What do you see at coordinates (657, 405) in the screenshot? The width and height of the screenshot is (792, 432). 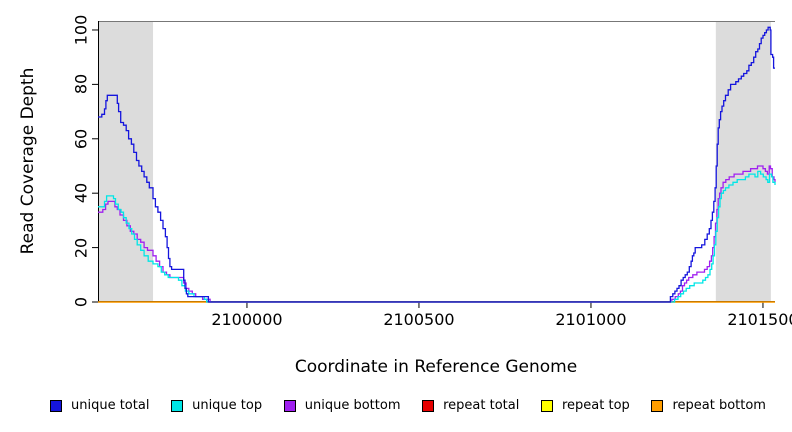 I see `repeat-bottom-swatch-icon` at bounding box center [657, 405].